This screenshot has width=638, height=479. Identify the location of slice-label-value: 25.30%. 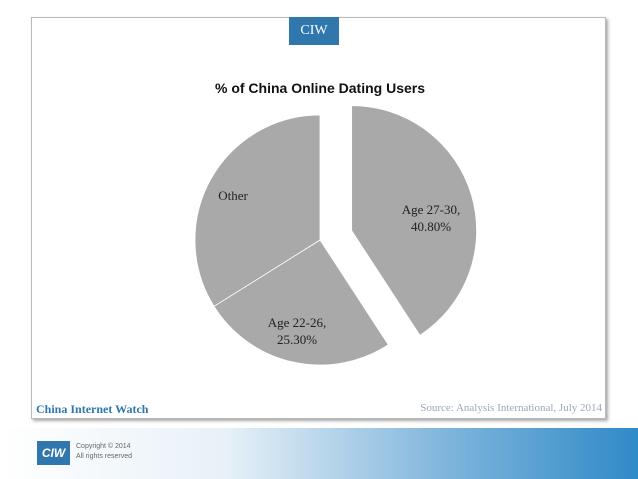
(297, 339).